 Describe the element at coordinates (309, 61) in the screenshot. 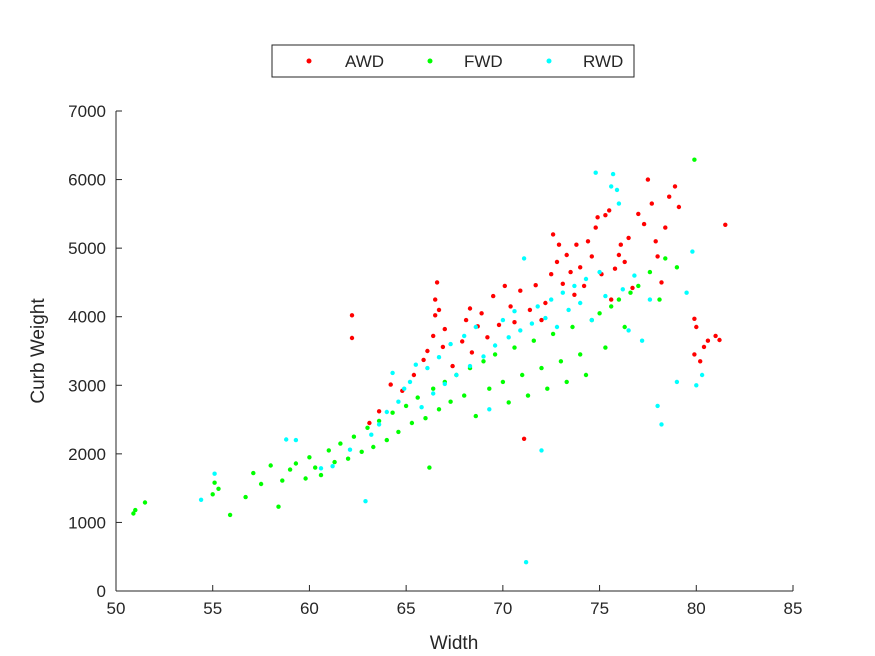

I see `legend-marker-awd` at that location.